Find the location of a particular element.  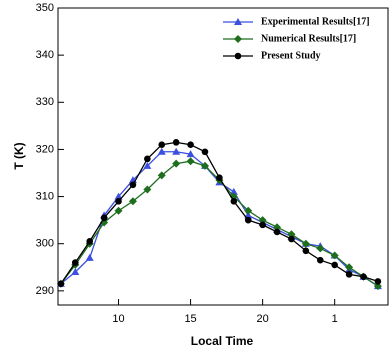

legend-label: Numerical Results[17] is located at coordinates (308, 38).